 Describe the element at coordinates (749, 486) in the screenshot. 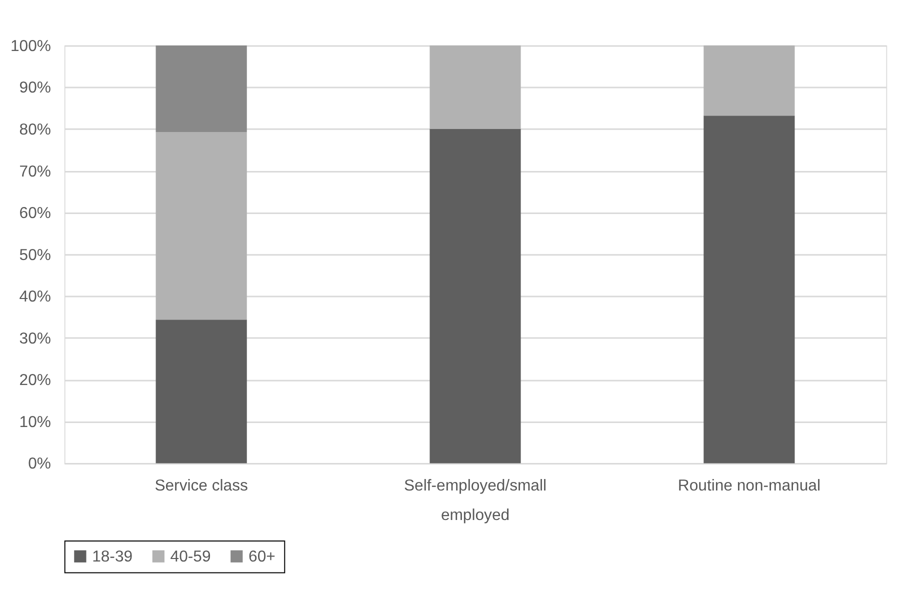

I see `x-tick-label: Routine non-manual` at that location.